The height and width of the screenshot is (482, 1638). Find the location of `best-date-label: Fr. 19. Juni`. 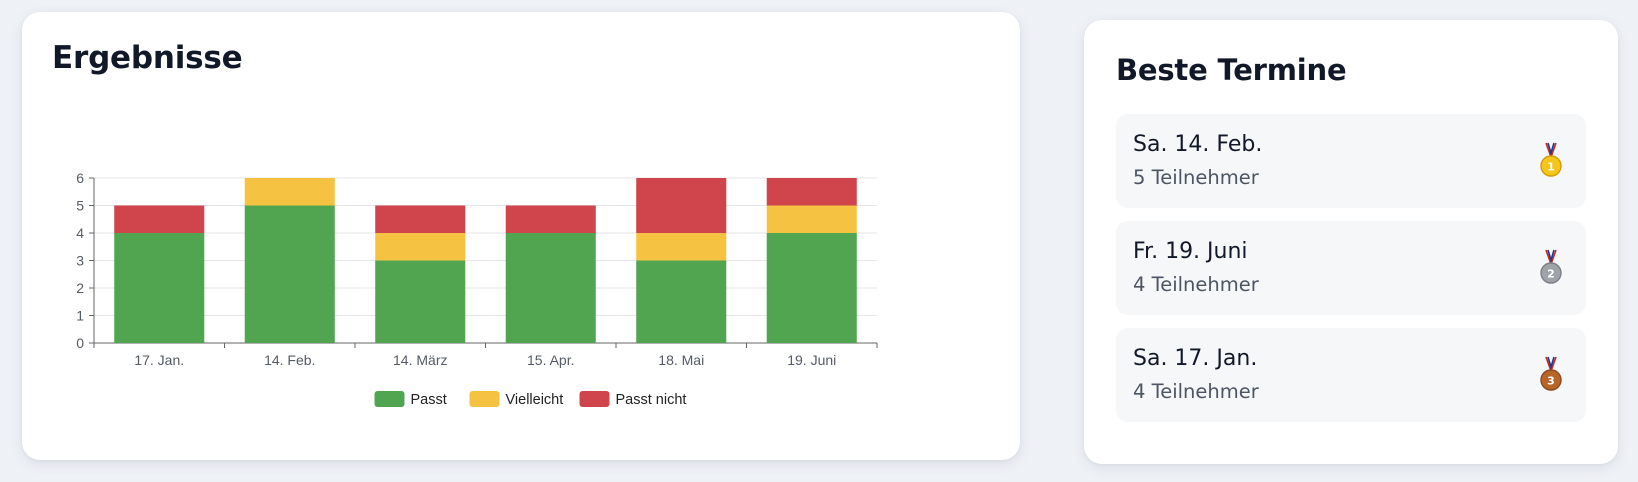

best-date-label: Fr. 19. Juni is located at coordinates (1190, 251).